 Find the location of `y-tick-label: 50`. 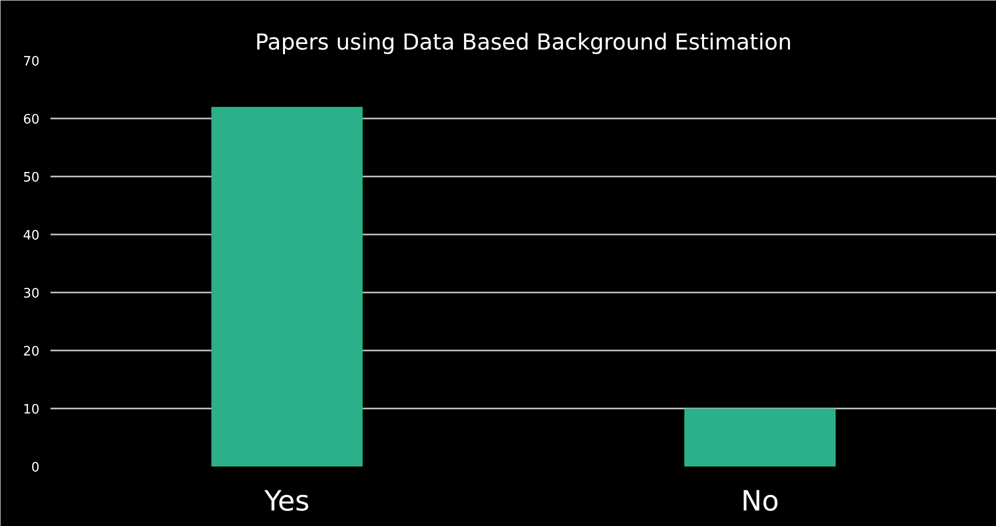

y-tick-label: 50 is located at coordinates (31, 178).